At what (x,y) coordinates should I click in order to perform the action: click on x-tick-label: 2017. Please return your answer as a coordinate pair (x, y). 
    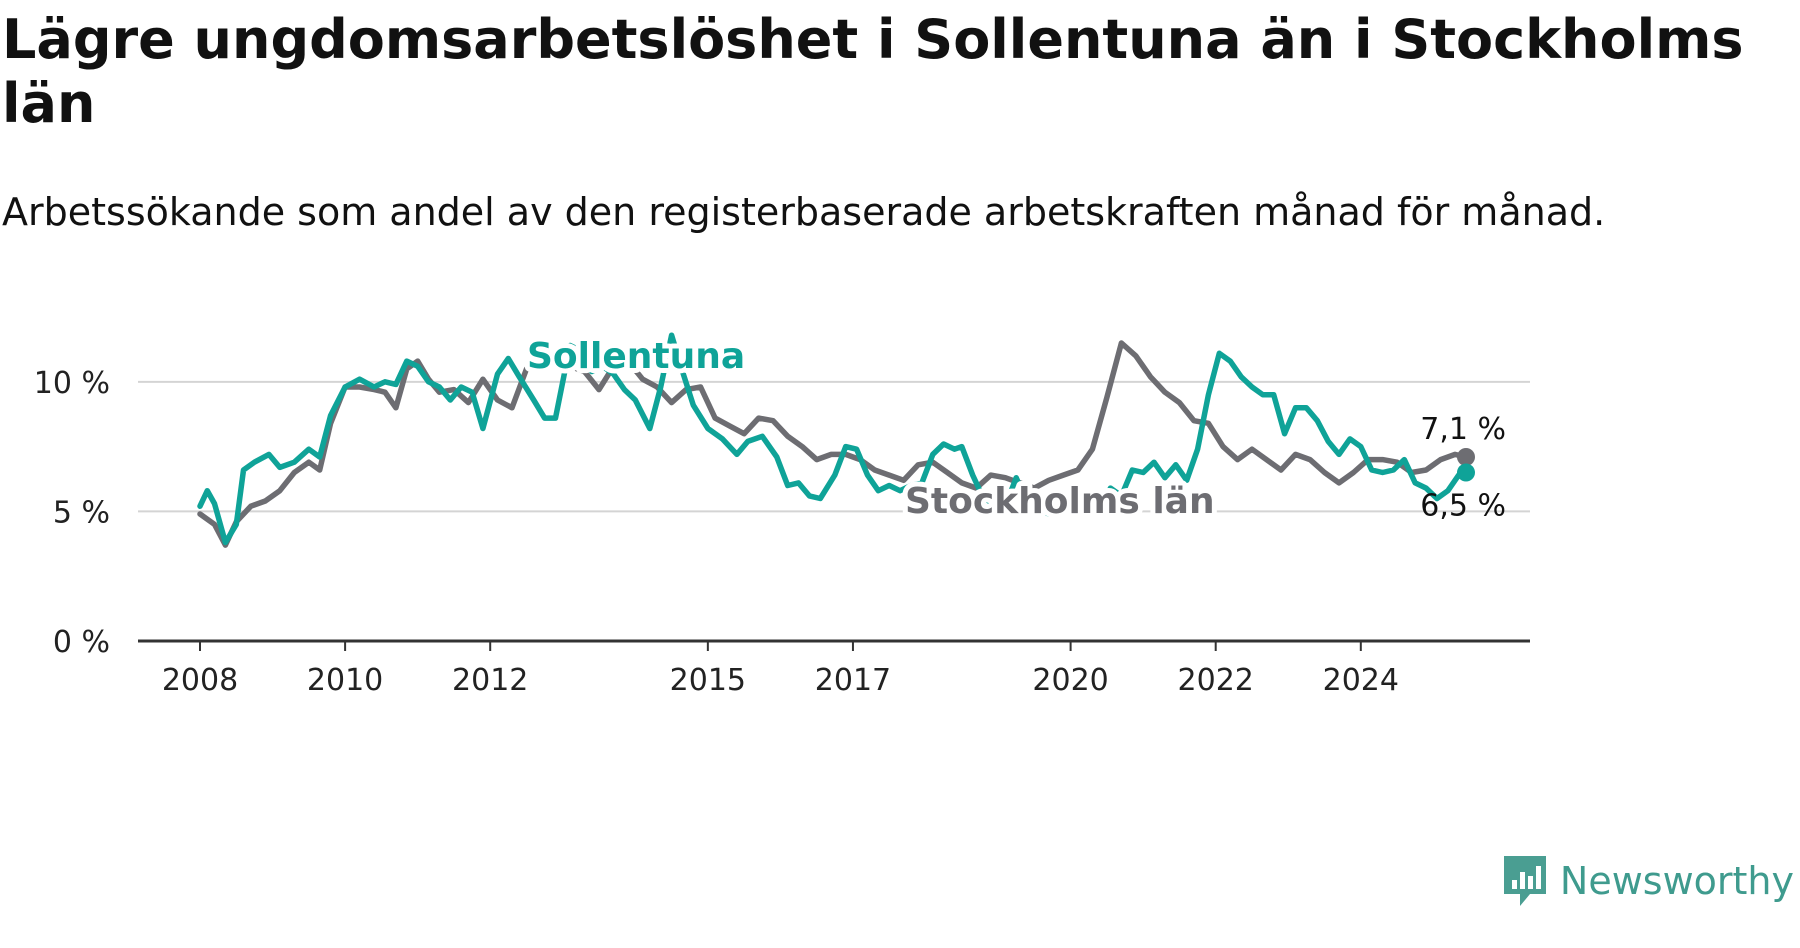
    Looking at the image, I should click on (853, 680).